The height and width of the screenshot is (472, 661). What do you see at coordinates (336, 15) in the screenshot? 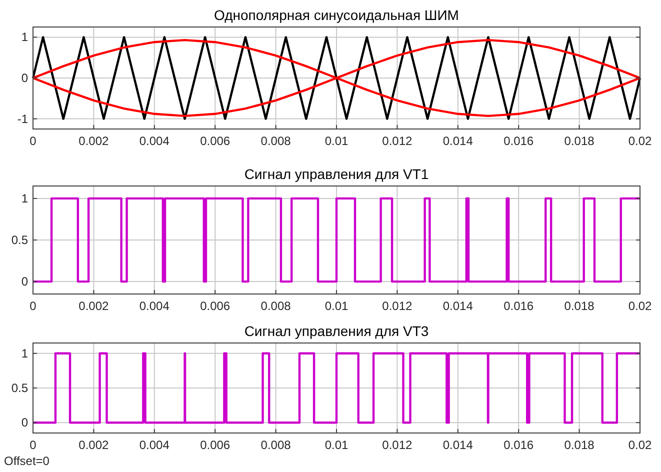
I see `chart-title: Однополярная синусоидальная ШИМ` at bounding box center [336, 15].